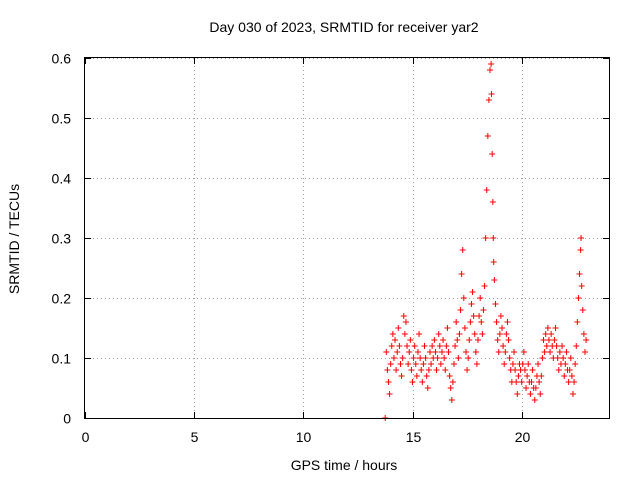 The image size is (640, 480). I want to click on x-axis-label: GPS time / hours, so click(344, 465).